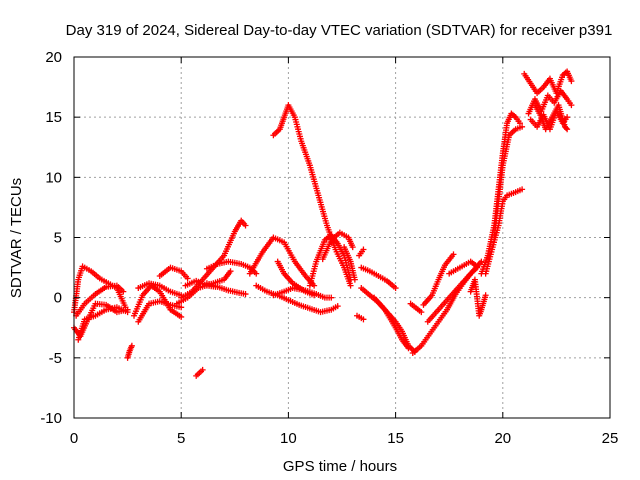  Describe the element at coordinates (16, 238) in the screenshot. I see `y-axis-label: SDTVAR / TECUs` at that location.